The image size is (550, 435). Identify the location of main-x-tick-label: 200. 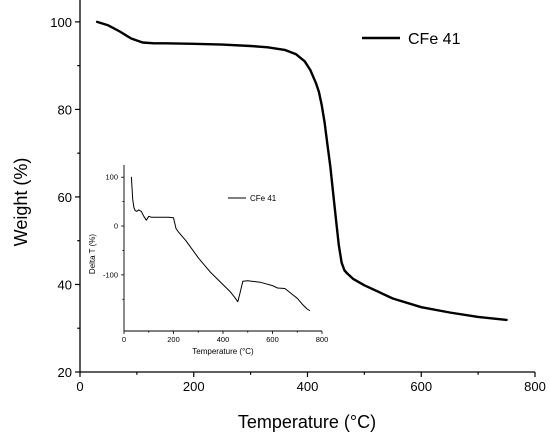
(194, 386).